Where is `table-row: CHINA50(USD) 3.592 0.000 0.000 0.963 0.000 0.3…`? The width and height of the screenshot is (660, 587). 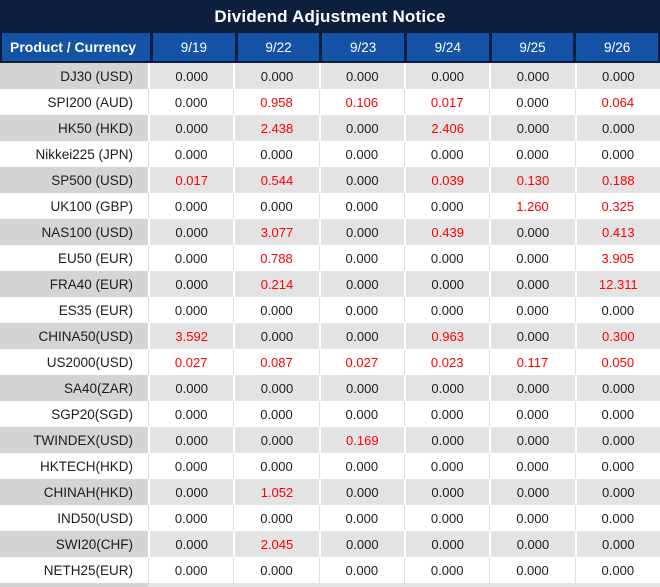 table-row: CHINA50(USD) 3.592 0.000 0.000 0.963 0.000 0.3… is located at coordinates (330, 336).